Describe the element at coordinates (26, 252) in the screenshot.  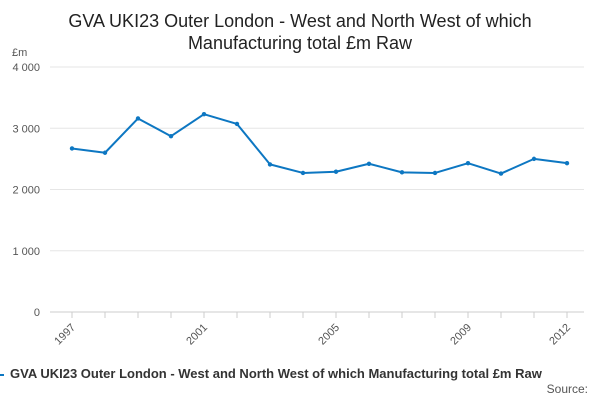
I see `y-tick-label: 1 000` at that location.